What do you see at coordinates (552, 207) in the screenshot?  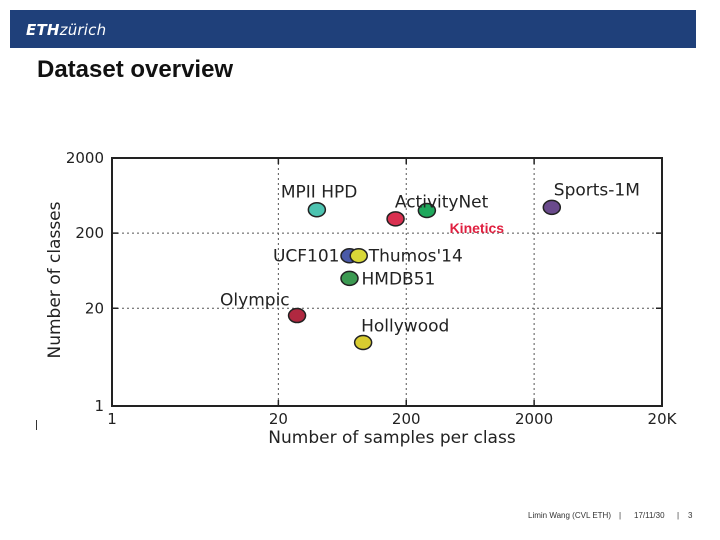 I see `point-sports-1m` at bounding box center [552, 207].